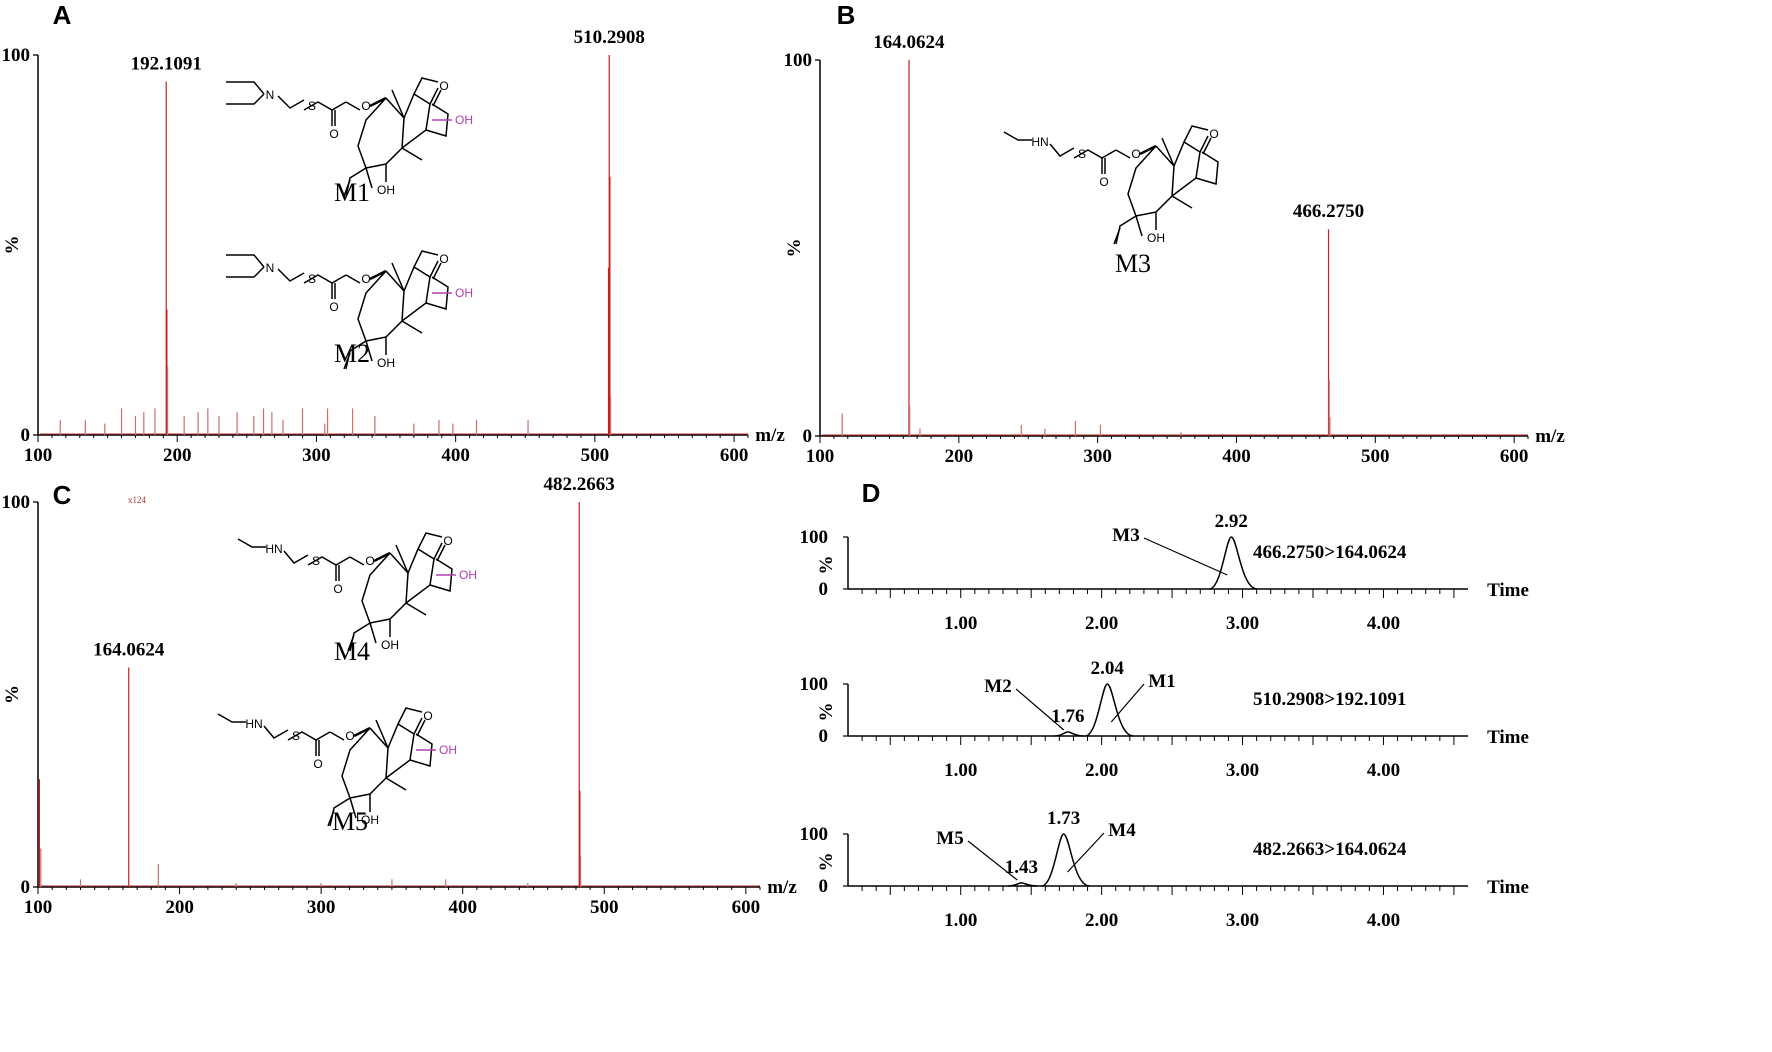 This screenshot has height=1052, width=1772. What do you see at coordinates (350, 821) in the screenshot?
I see `compound-label-m5: M5` at bounding box center [350, 821].